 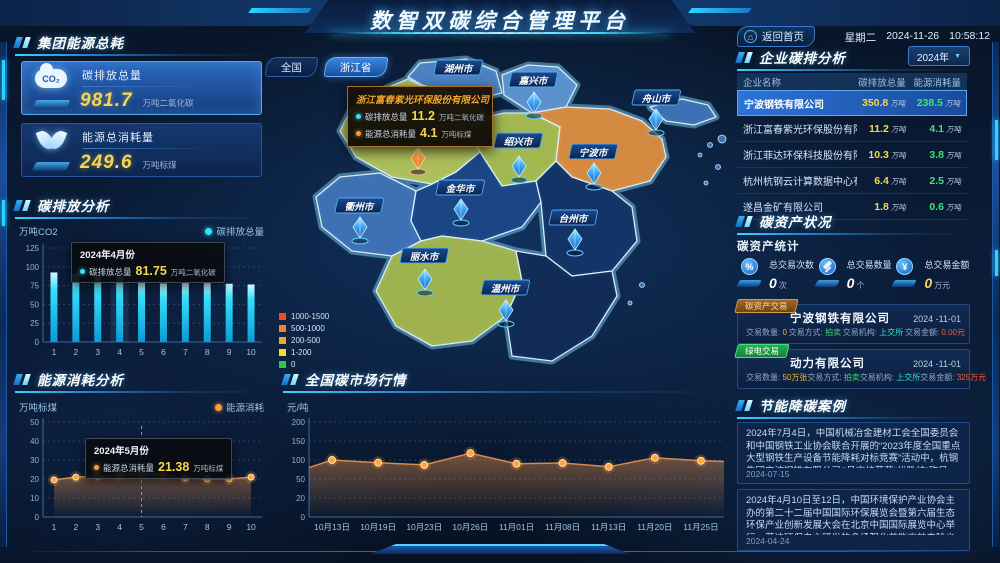 What do you see at coordinates (304, 328) in the screenshot?
I see `map-legend-item: 500-1000` at bounding box center [304, 328].